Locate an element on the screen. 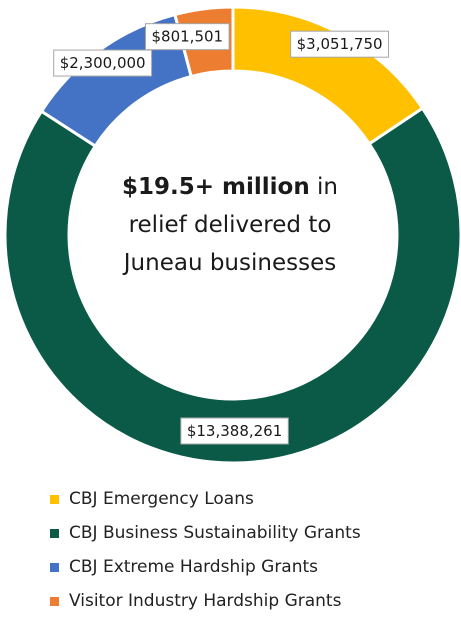 The image size is (461, 620). data-label-text: $2,300,000 is located at coordinates (103, 63).